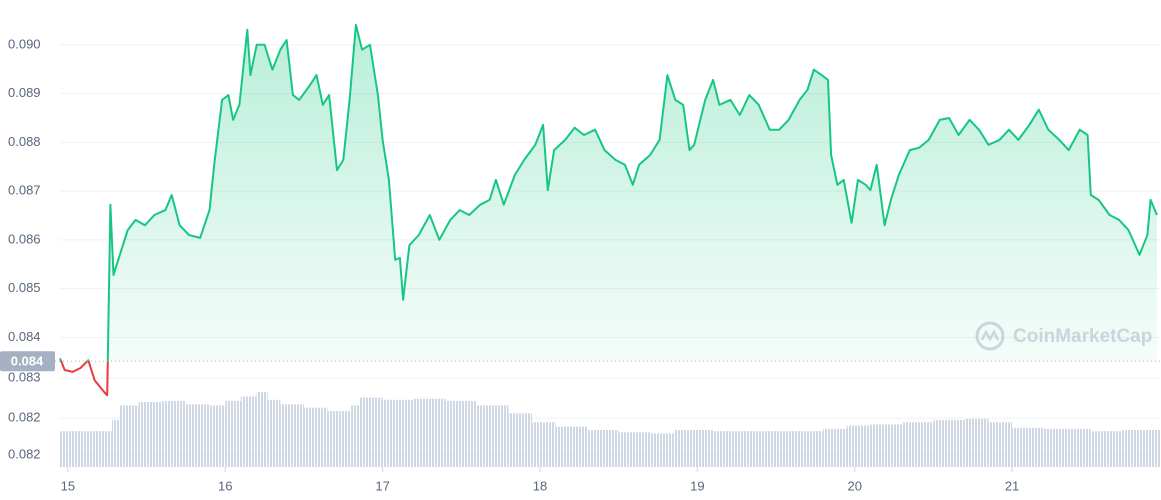  I want to click on x-tick-label: 17, so click(382, 485).